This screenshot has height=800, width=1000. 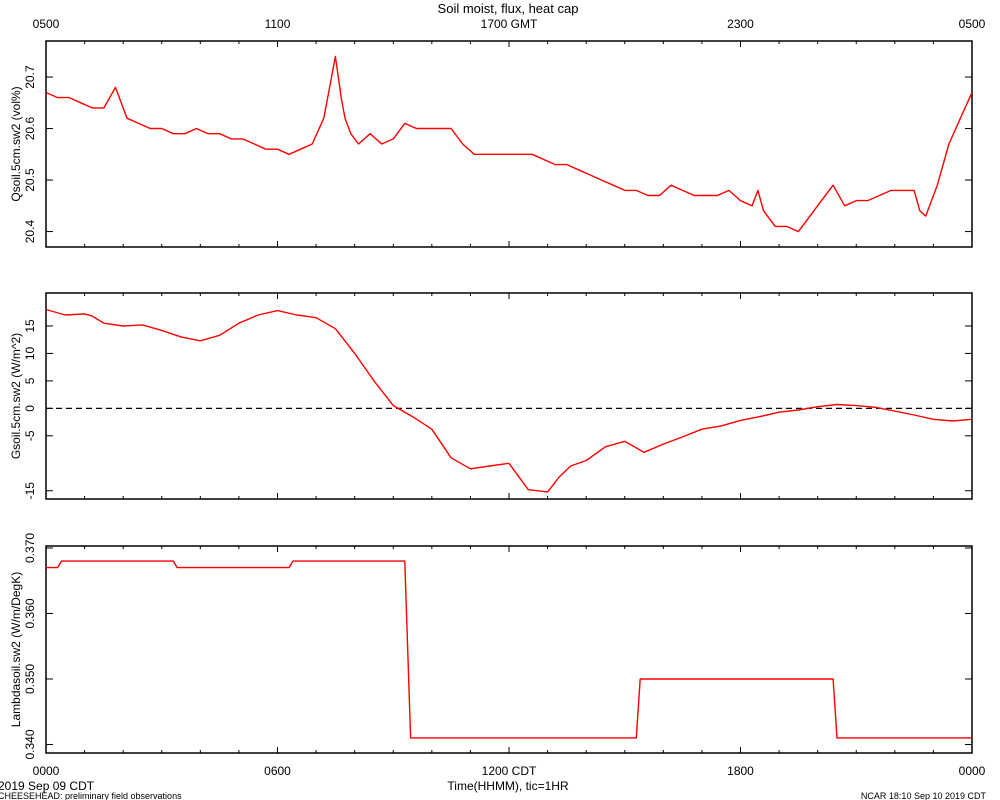 What do you see at coordinates (30, 326) in the screenshot?
I see `y-tick-label: 15` at bounding box center [30, 326].